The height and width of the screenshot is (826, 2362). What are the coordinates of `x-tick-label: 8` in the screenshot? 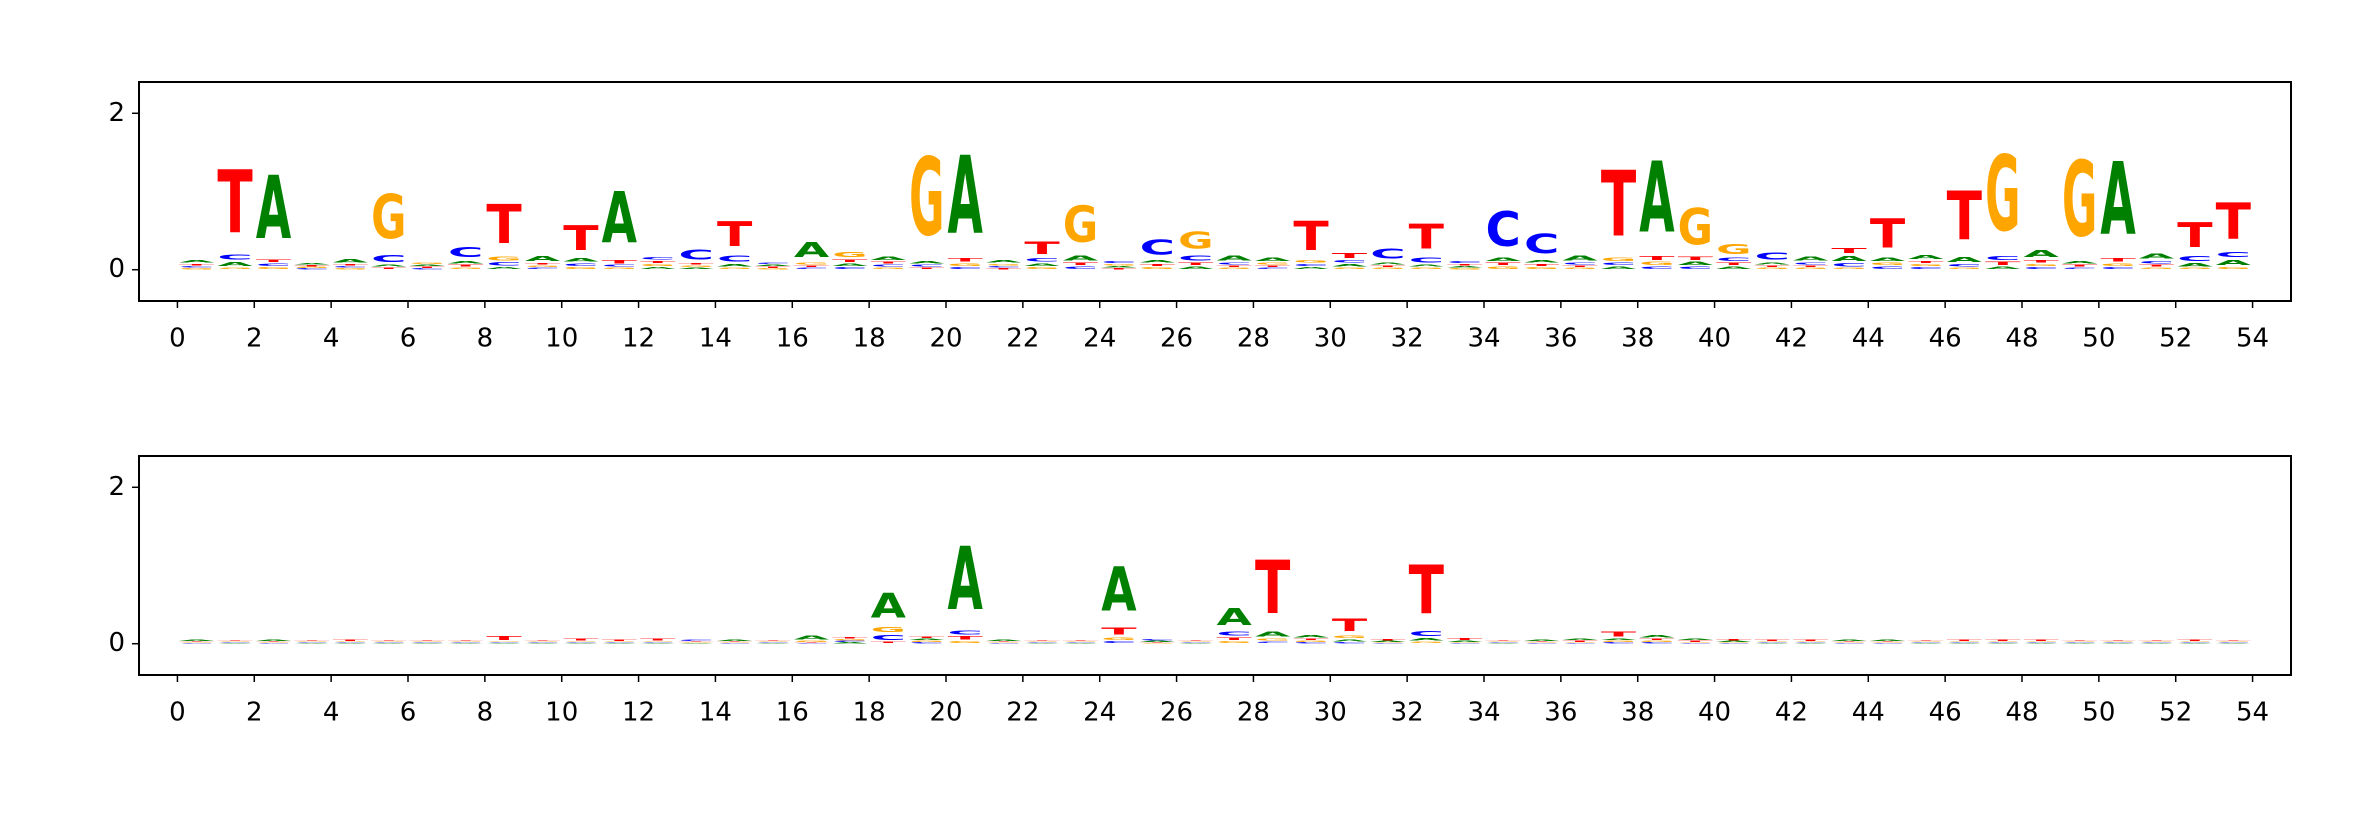 It's located at (485, 713).